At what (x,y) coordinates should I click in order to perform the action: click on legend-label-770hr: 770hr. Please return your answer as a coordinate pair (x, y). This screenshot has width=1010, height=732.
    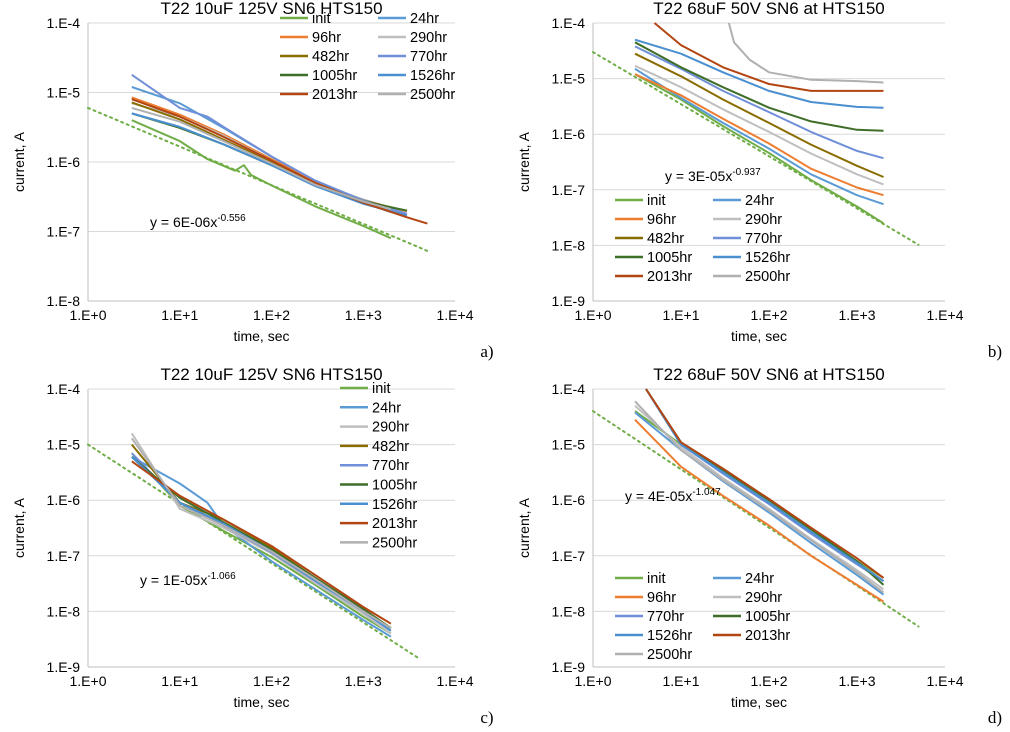
    Looking at the image, I should click on (428, 57).